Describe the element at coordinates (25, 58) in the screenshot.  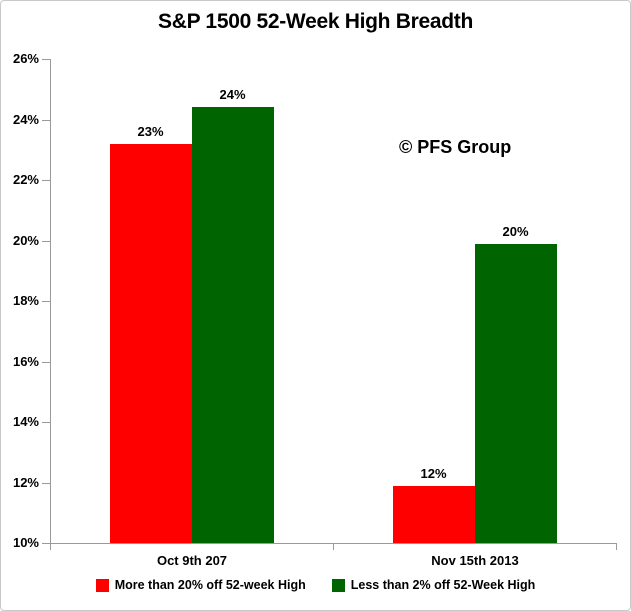
I see `y-axis-tick-label: 26%` at that location.